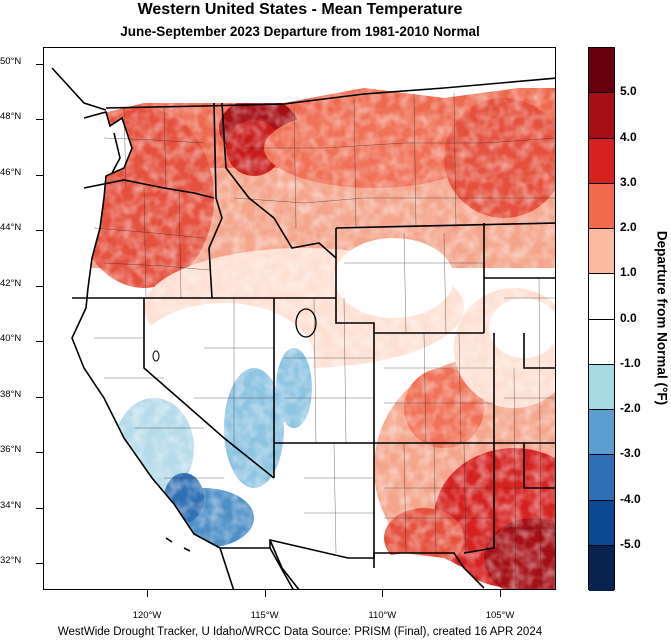  I want to click on legend-tick-label: 1.0, so click(628, 272).